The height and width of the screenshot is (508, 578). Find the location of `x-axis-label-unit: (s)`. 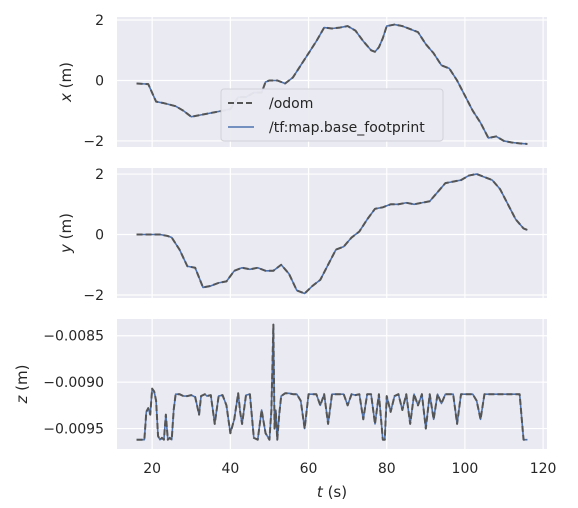

x-axis-label-unit: (s) is located at coordinates (335, 492).